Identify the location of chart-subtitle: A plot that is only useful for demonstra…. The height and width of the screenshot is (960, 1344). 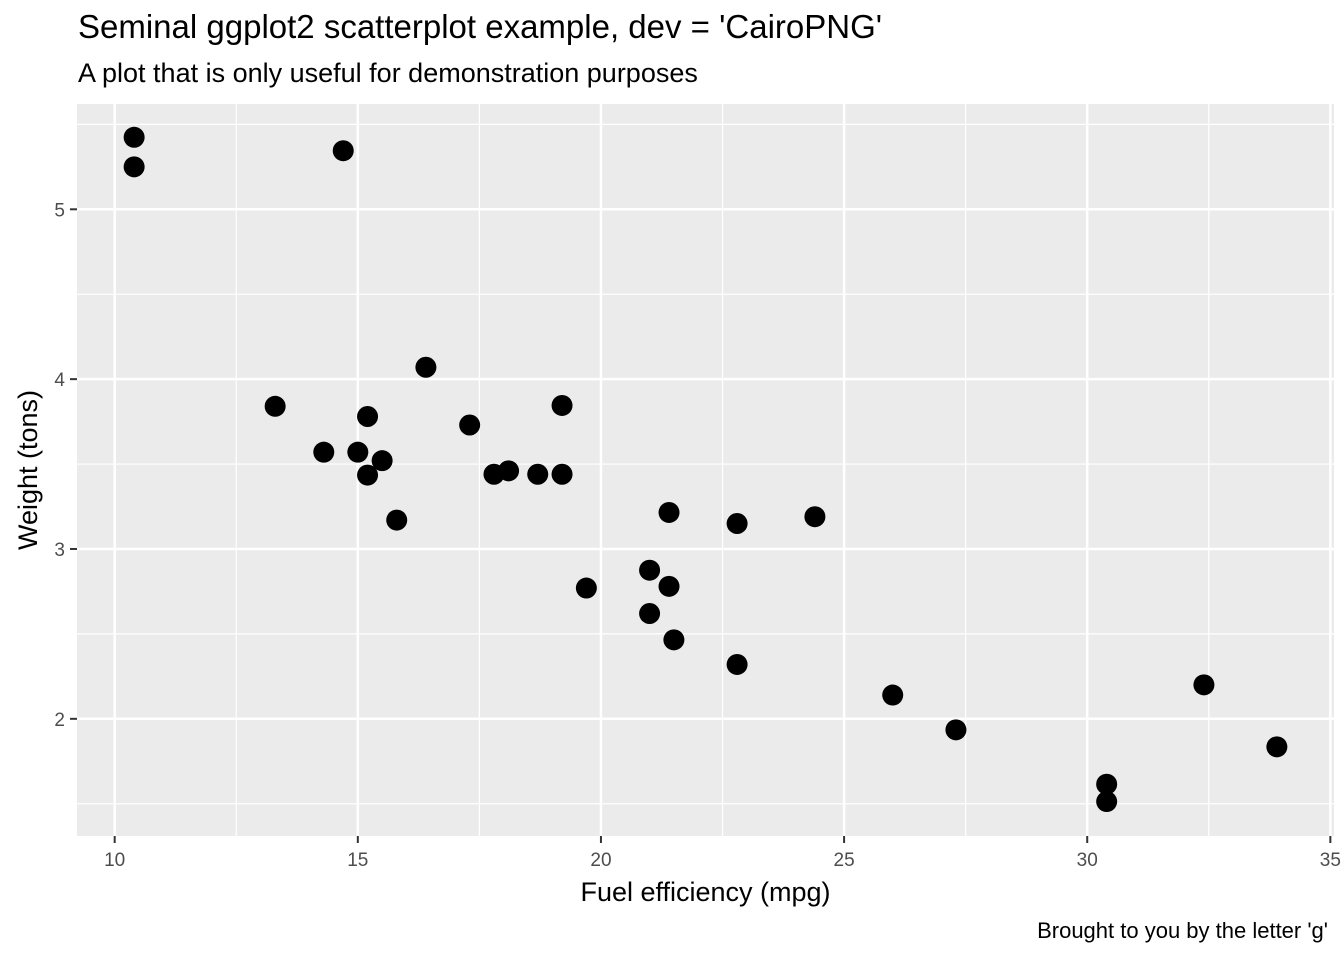
(388, 73).